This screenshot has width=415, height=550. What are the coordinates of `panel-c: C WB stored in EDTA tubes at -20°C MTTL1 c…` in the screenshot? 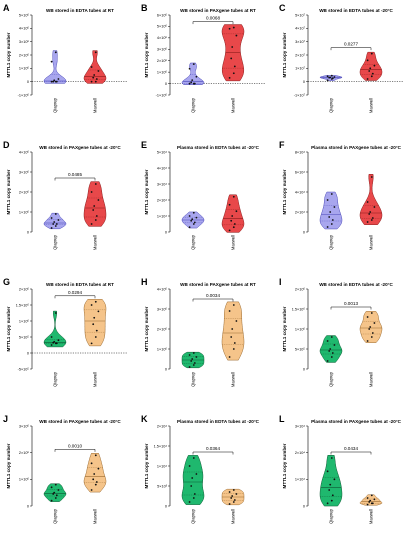 It's located at (345, 68).